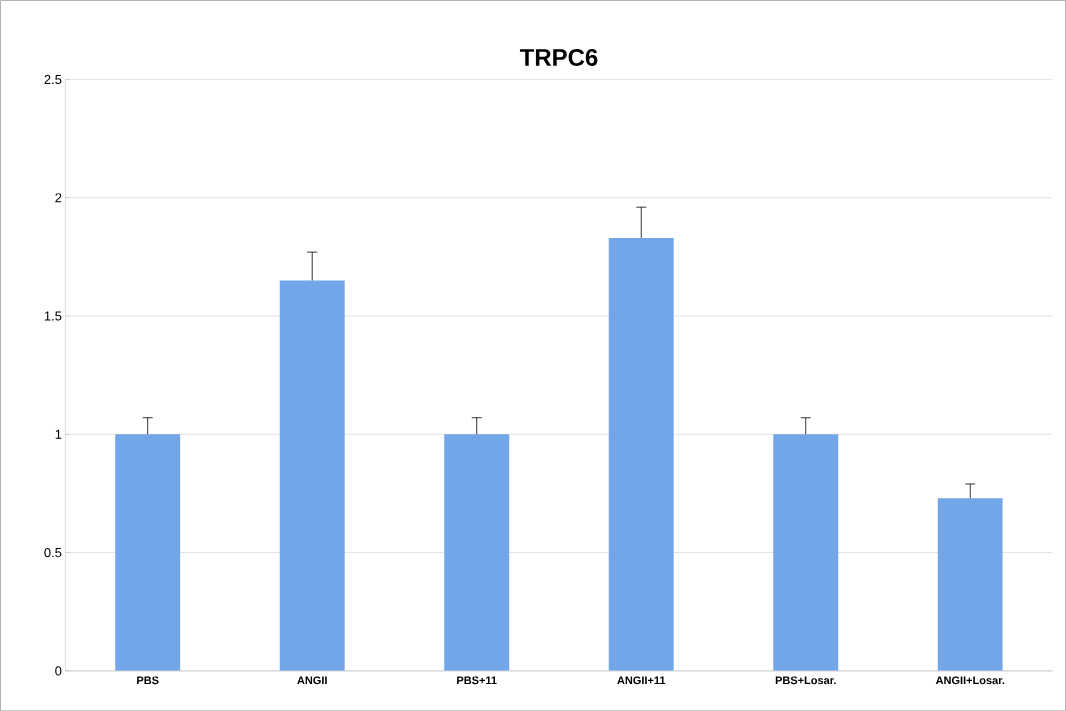 Image resolution: width=1066 pixels, height=711 pixels. I want to click on x-tick-label: ANGII+Losar., so click(970, 680).